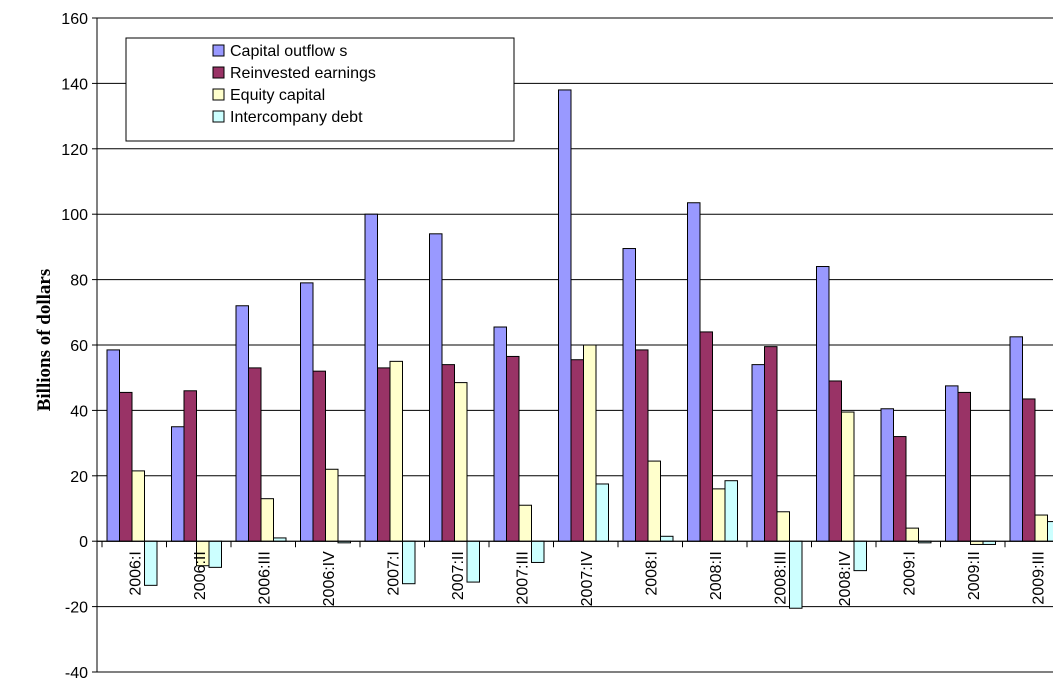 The image size is (1053, 683). What do you see at coordinates (200, 575) in the screenshot?
I see `x-tick-label: 2006:II` at bounding box center [200, 575].